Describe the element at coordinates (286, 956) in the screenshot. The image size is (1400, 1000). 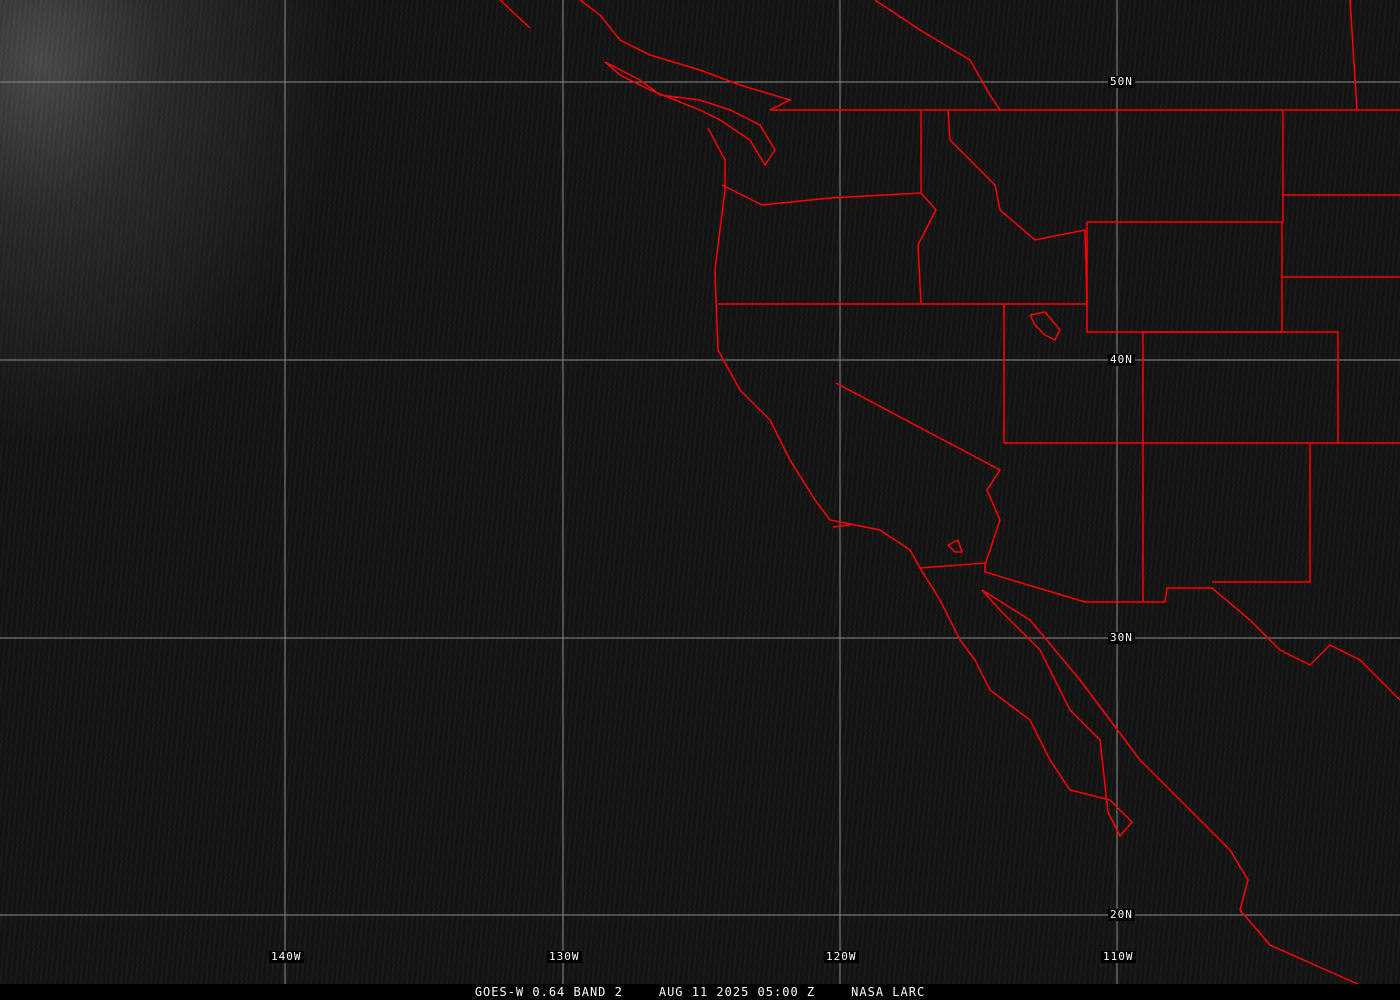
I see `lon-label-140w: 140W` at that location.